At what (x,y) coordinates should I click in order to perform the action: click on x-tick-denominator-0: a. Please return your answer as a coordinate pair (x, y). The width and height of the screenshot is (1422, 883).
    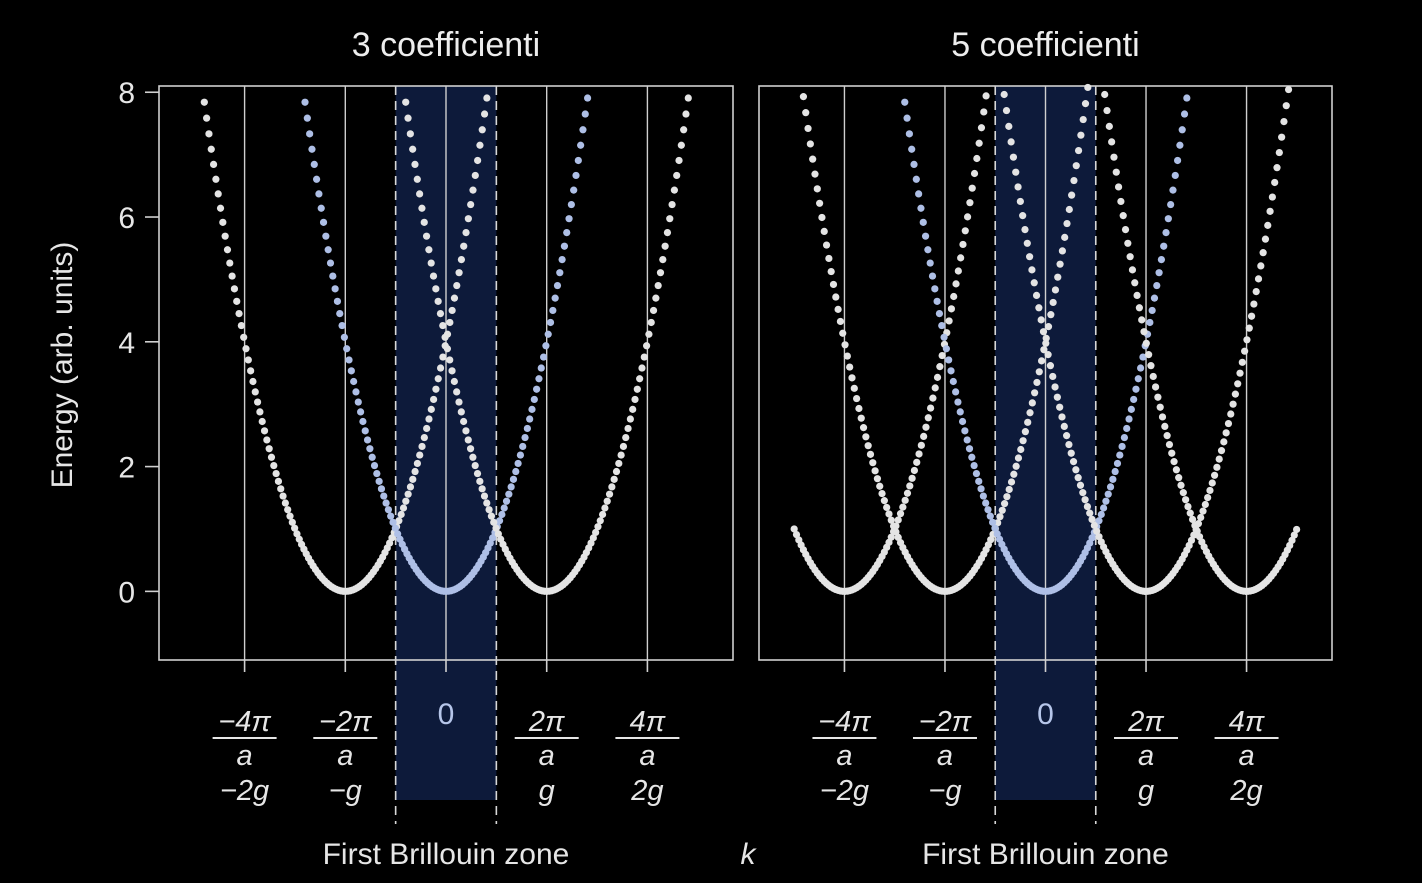
    Looking at the image, I should click on (245, 756).